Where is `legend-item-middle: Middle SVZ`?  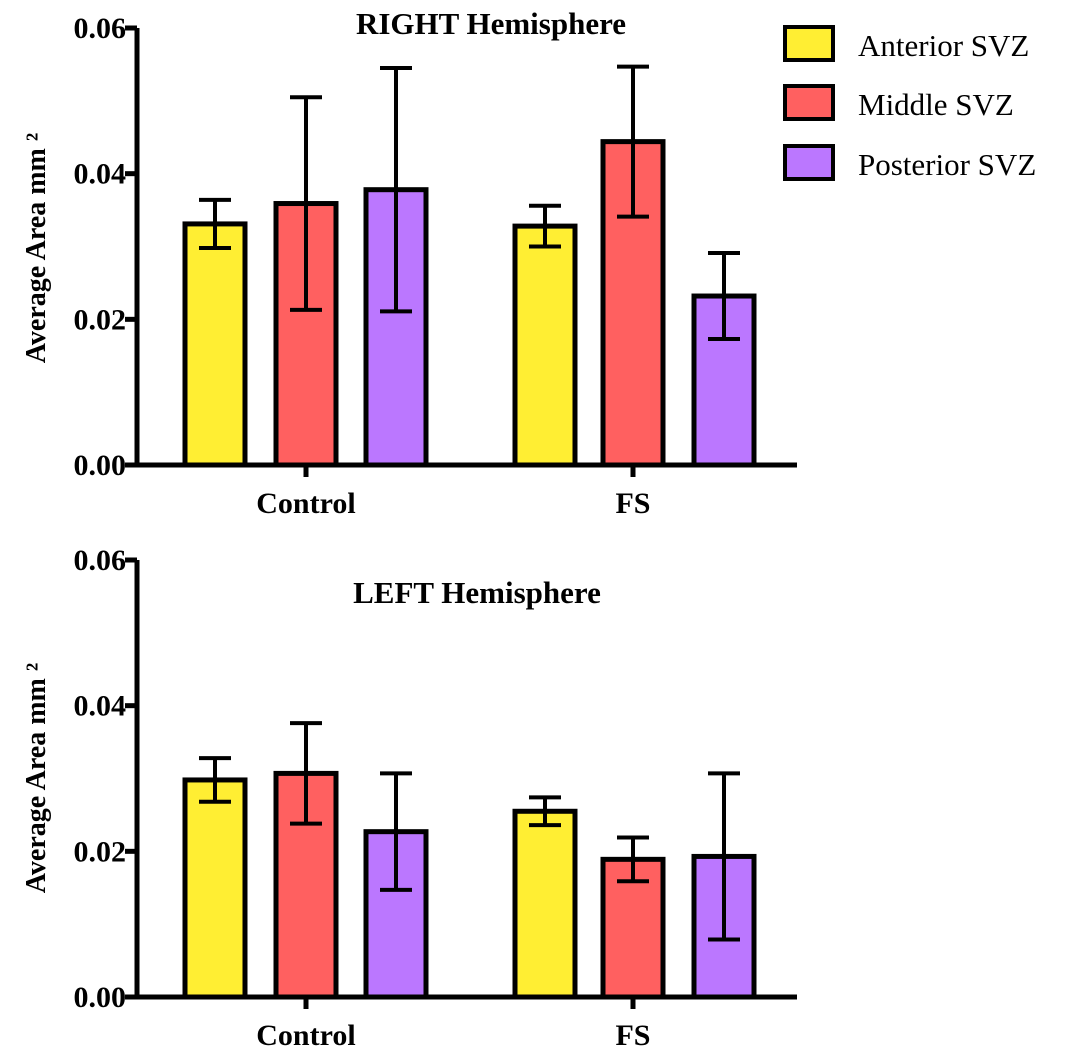 legend-item-middle: Middle SVZ is located at coordinates (898, 103).